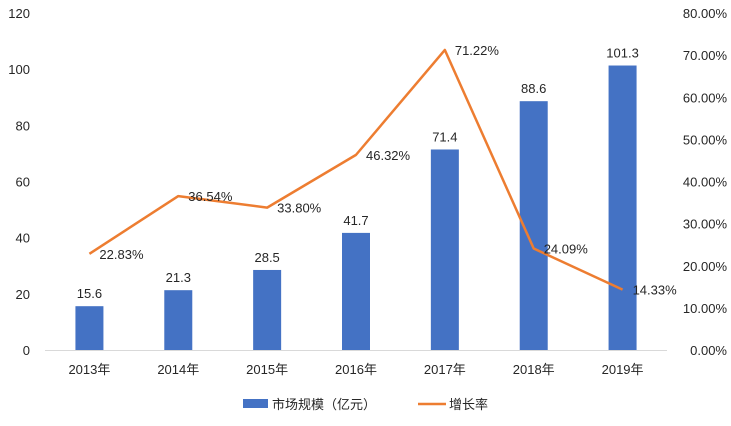  Describe the element at coordinates (267, 369) in the screenshot. I see `x-tick-label: 2015年` at that location.